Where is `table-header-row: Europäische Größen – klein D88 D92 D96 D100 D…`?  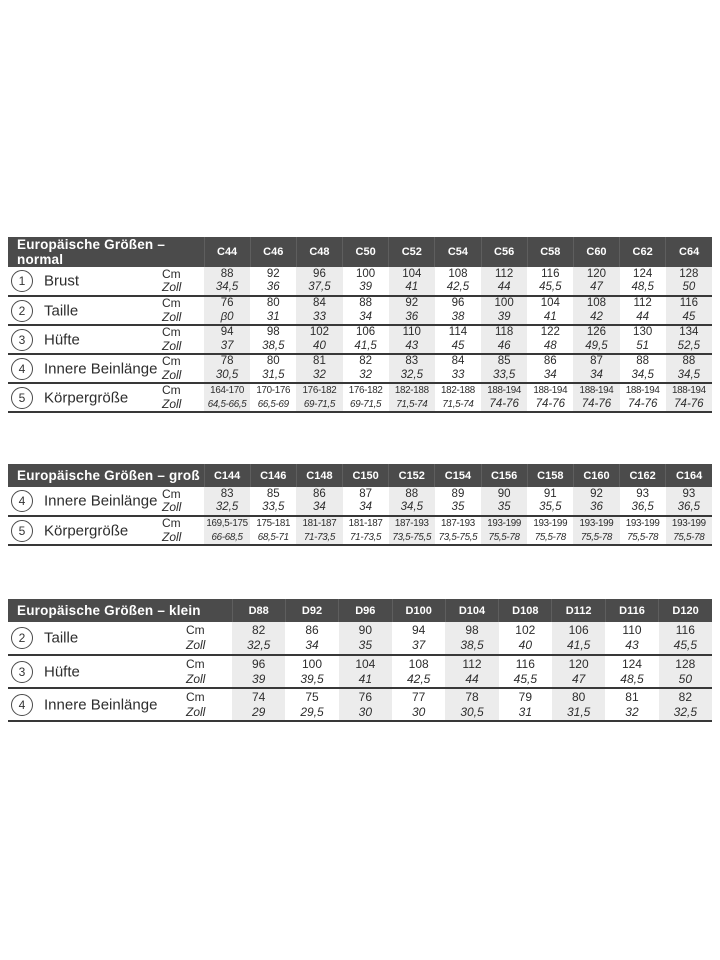 table-header-row: Europäische Größen – klein D88 D92 D96 D100 D… is located at coordinates (360, 610).